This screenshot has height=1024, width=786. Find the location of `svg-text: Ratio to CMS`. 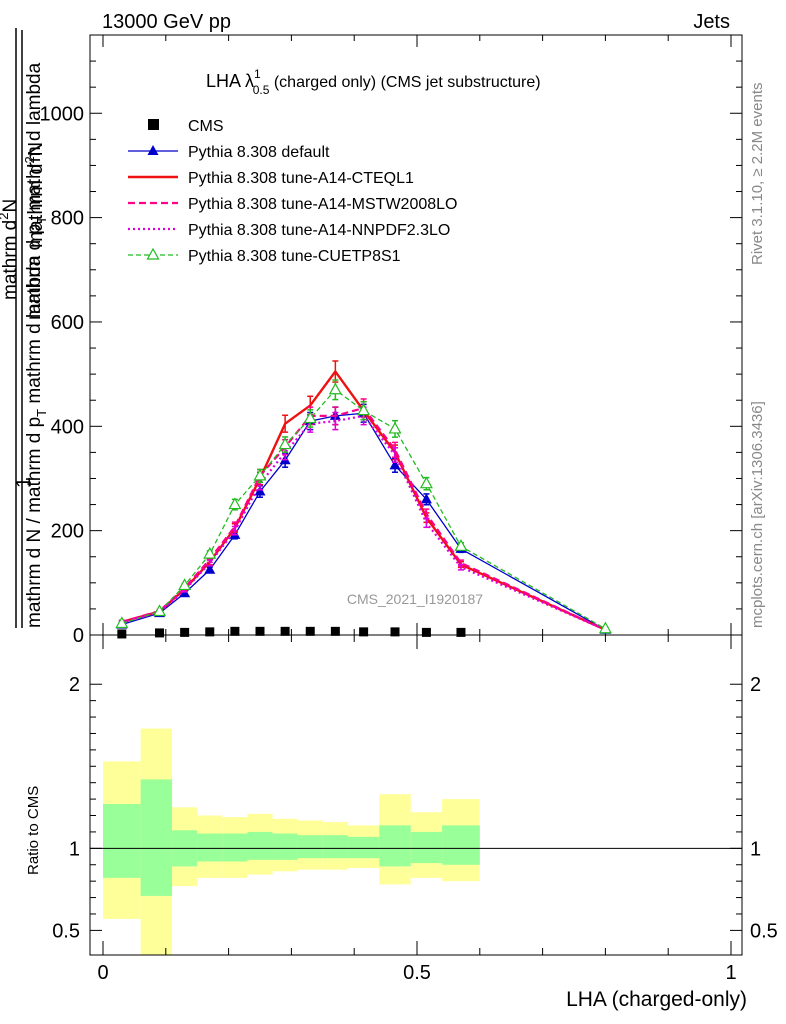

svg-text: Ratio to CMS is located at coordinates (33, 830).